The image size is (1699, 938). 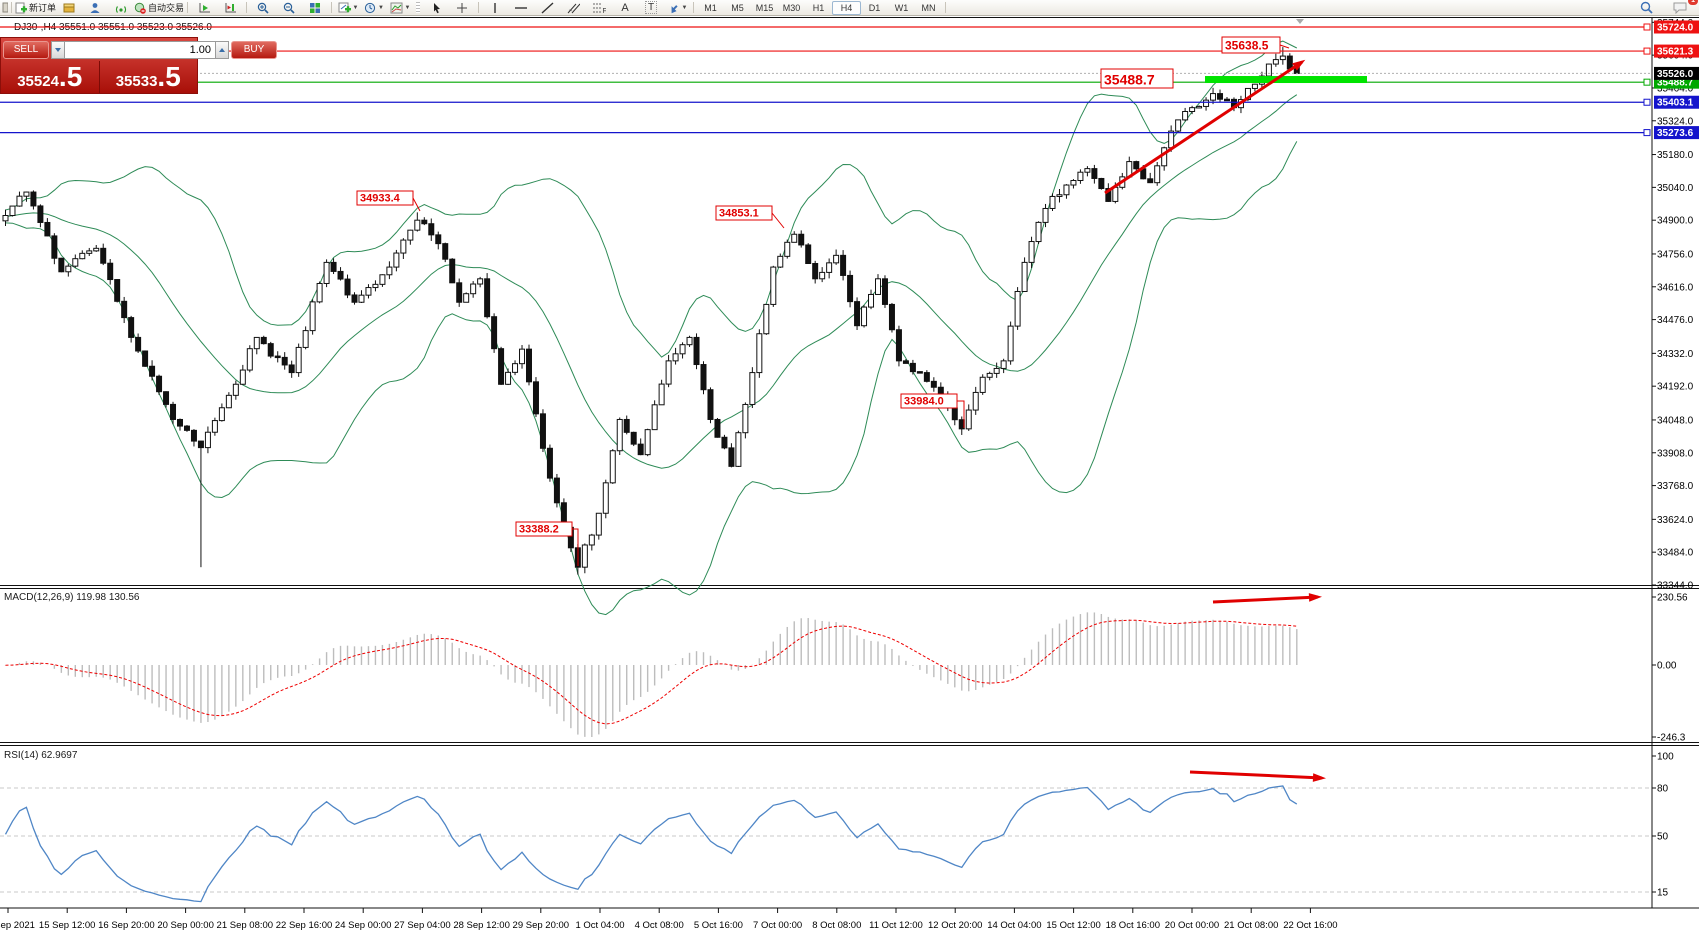 What do you see at coordinates (677, 7) in the screenshot?
I see `arrows-tool: ▼` at bounding box center [677, 7].